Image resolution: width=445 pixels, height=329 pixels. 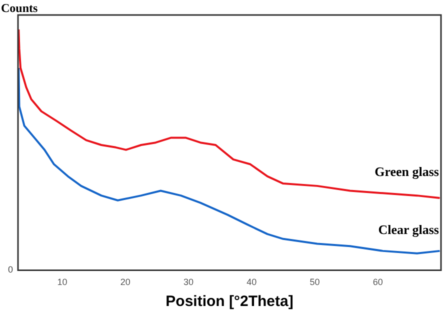 I want to click on series-label: Clear glass, so click(x=408, y=229).